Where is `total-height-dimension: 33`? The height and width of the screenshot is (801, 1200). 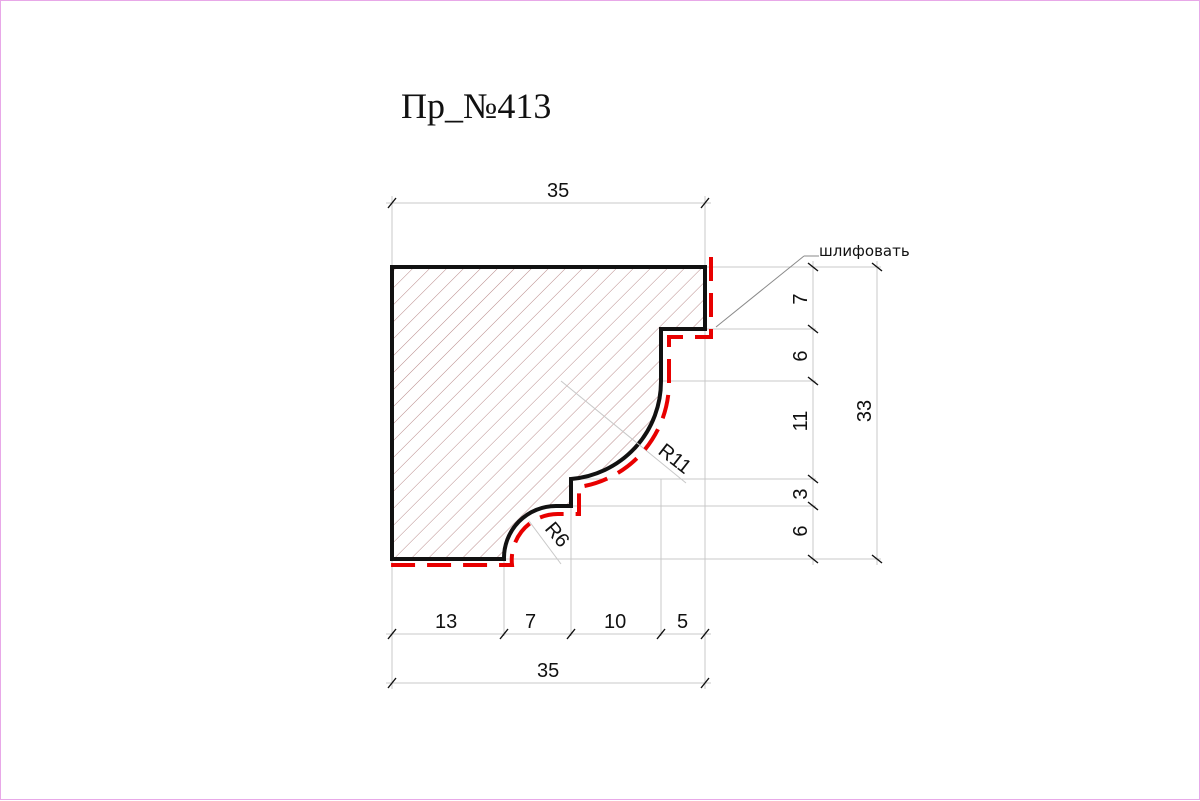 total-height-dimension: 33 is located at coordinates (868, 413).